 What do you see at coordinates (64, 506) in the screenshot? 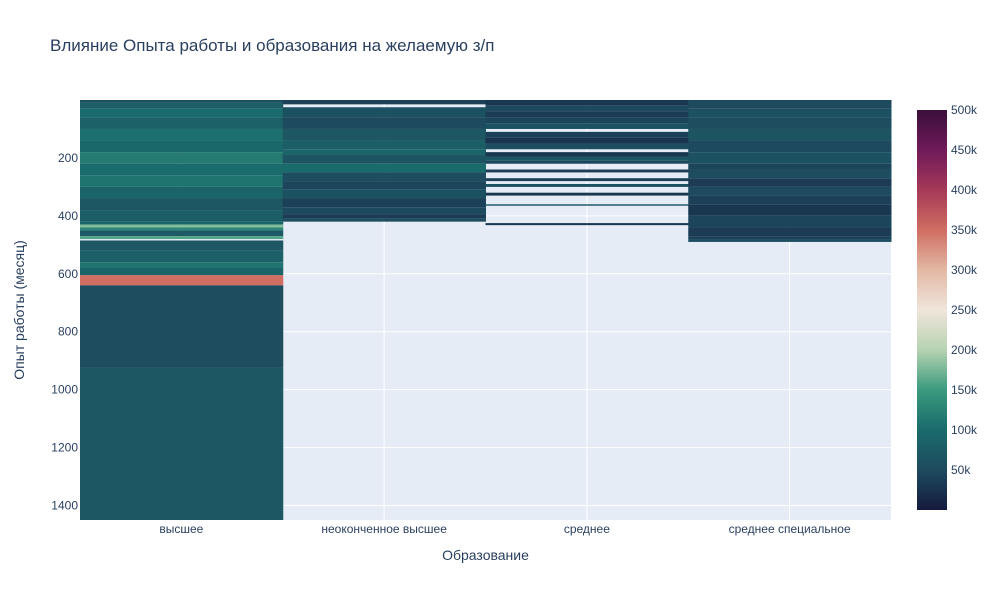
I see `y-tick-label: 1400` at bounding box center [64, 506].